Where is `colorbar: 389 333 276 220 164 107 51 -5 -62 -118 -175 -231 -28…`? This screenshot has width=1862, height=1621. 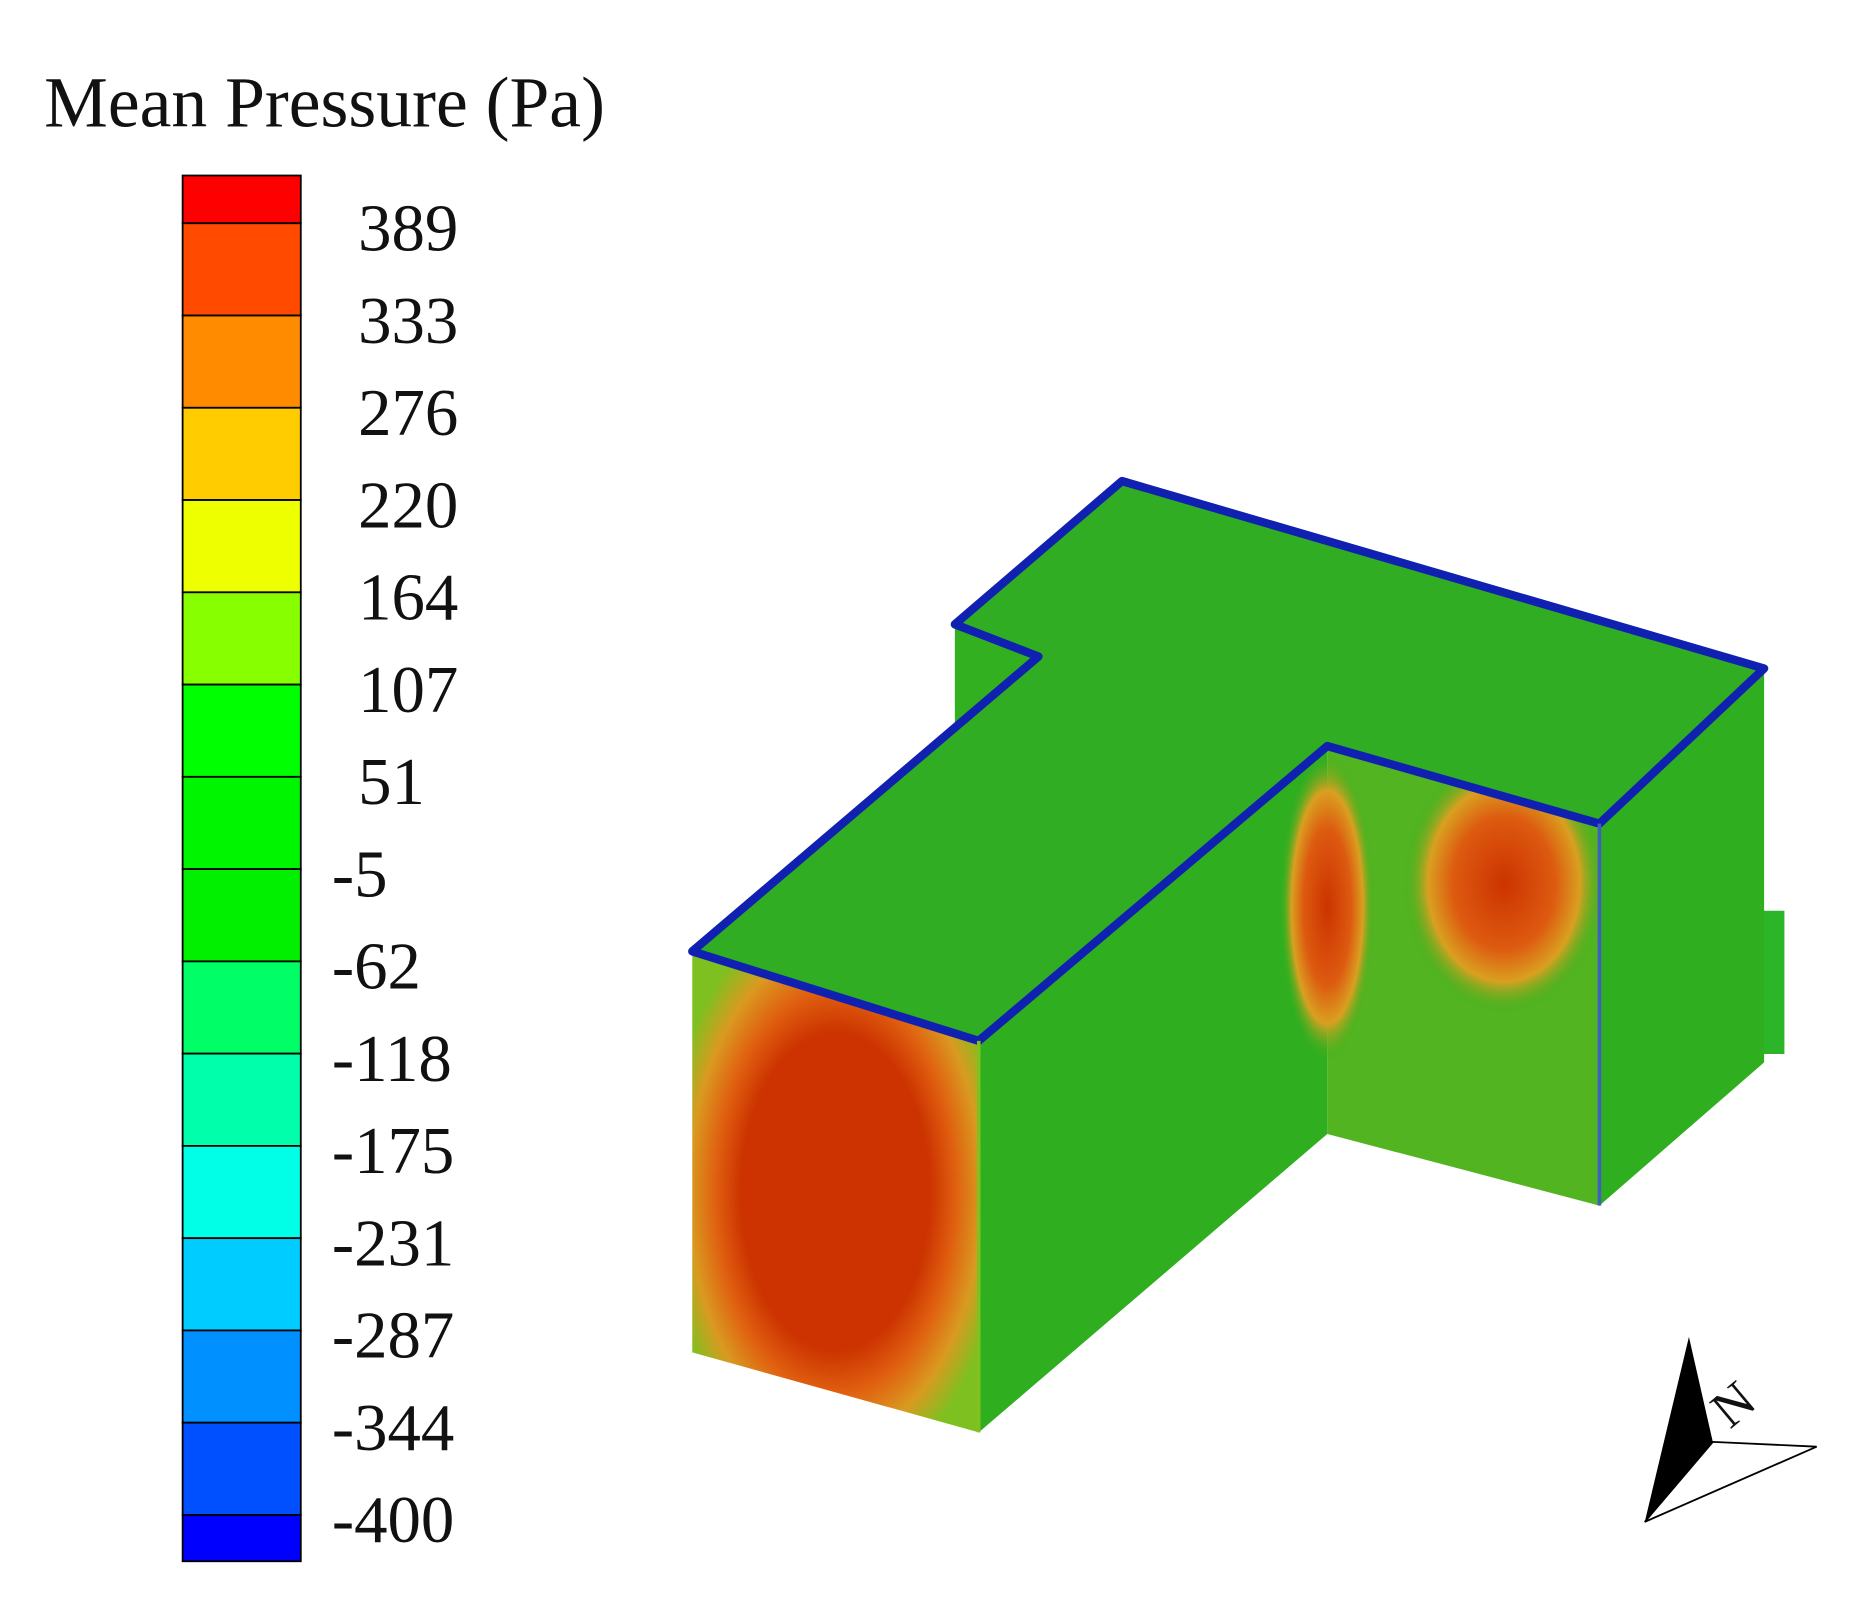
colorbar: 389 333 276 220 164 107 51 -5 -62 -118 -175 -231 -28… is located at coordinates (319, 868).